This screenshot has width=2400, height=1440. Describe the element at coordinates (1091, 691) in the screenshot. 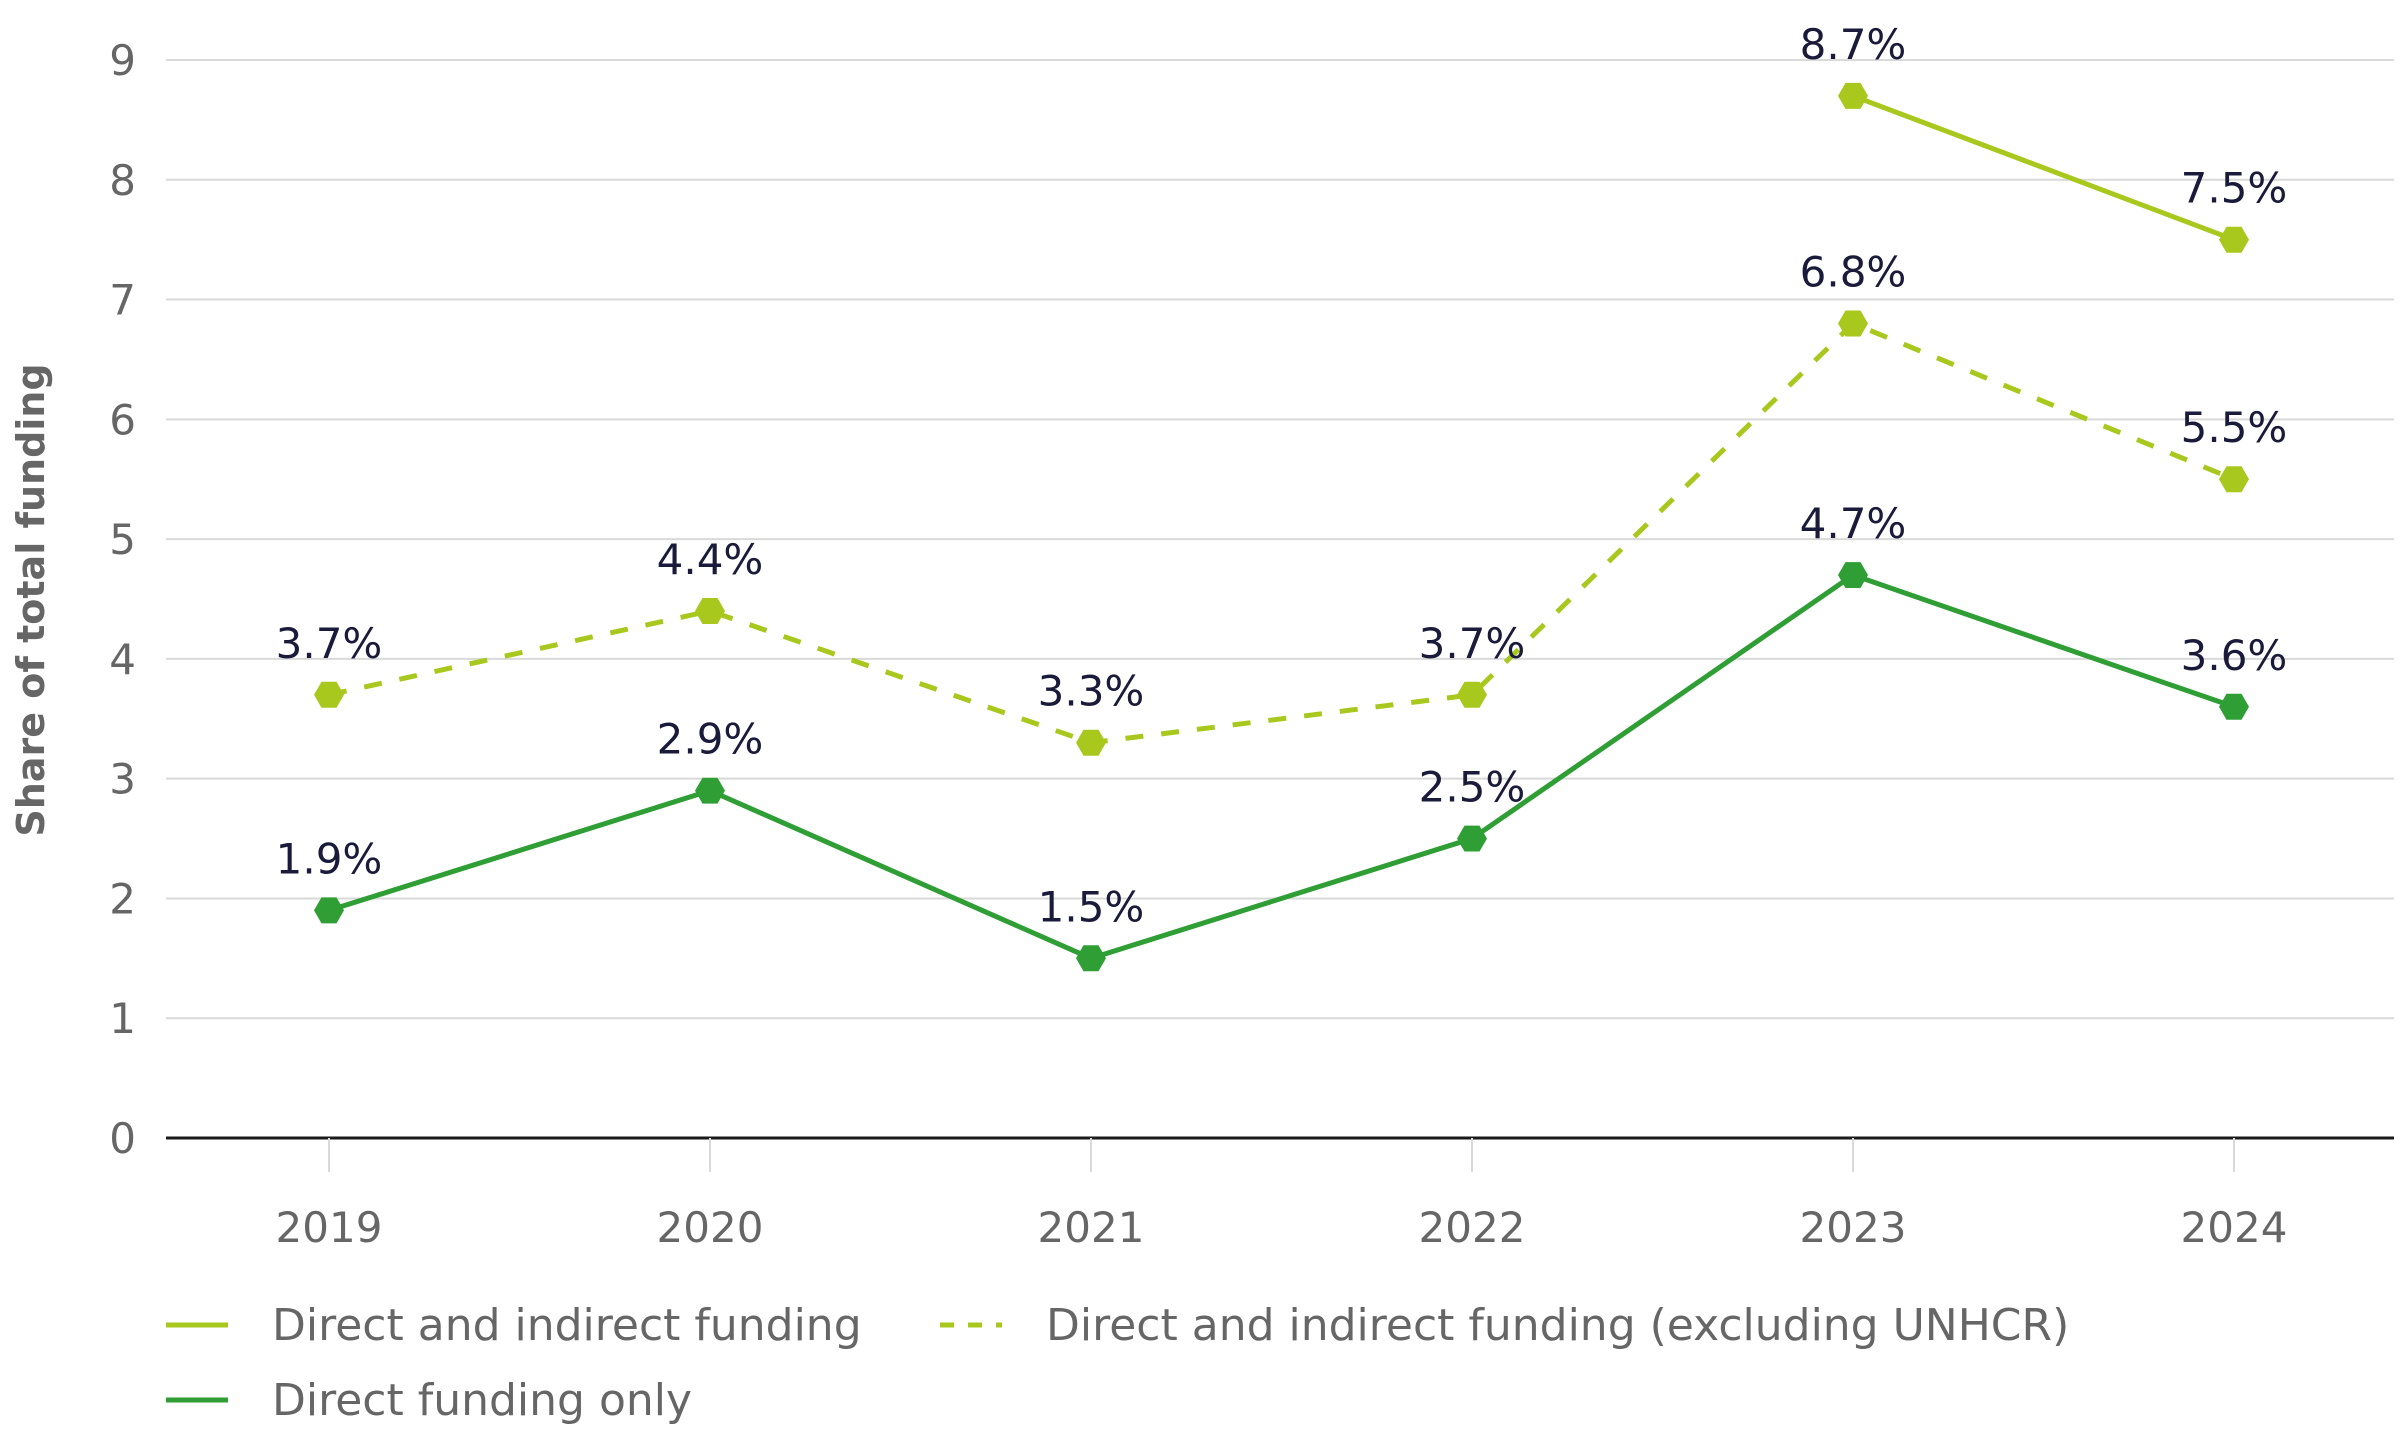

I see `data-label: 3.3%` at that location.